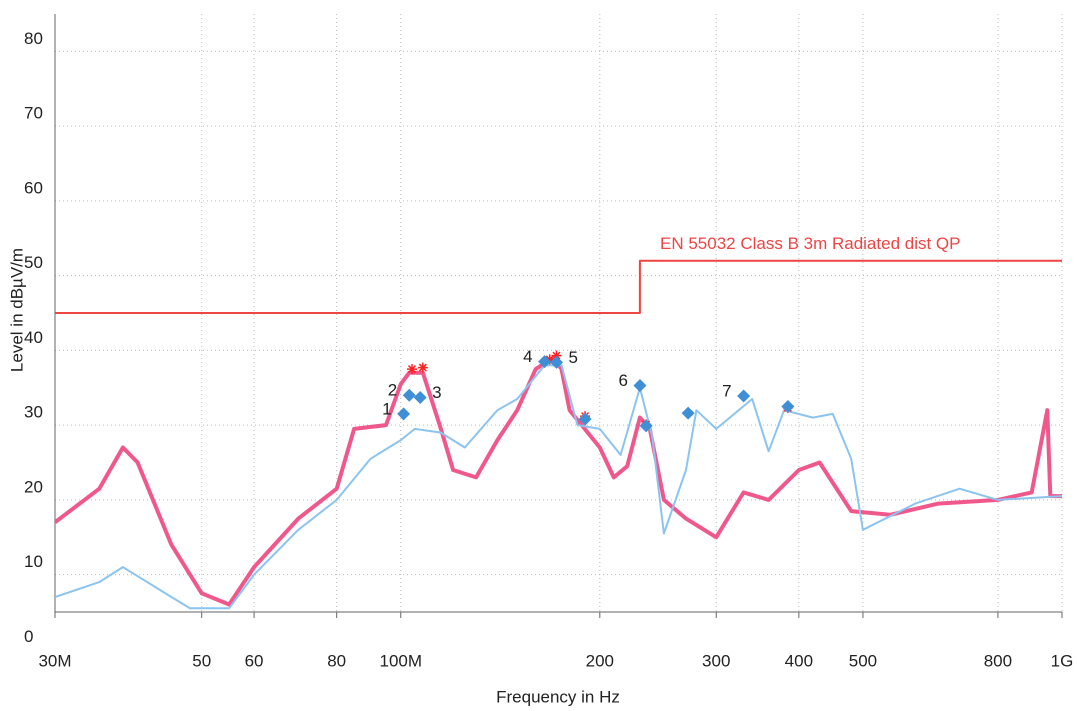  I want to click on y-tick-label: 10, so click(33, 561).